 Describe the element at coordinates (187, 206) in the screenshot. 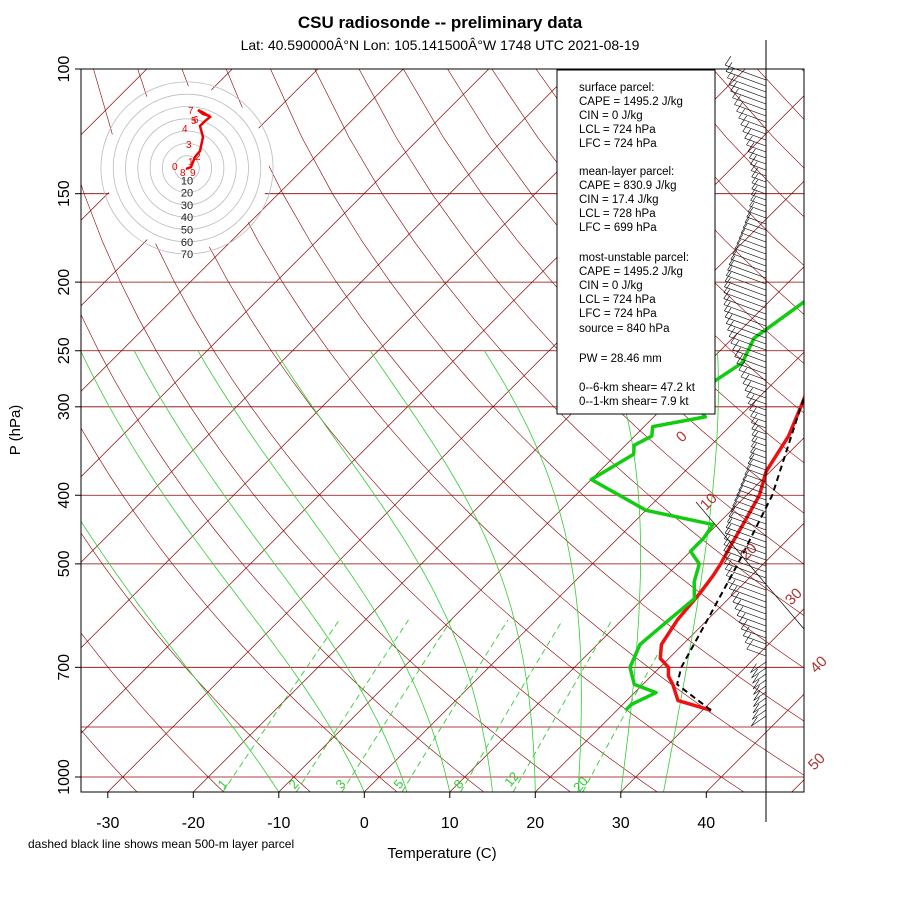

I see `hodograph-ring-label: 30` at that location.